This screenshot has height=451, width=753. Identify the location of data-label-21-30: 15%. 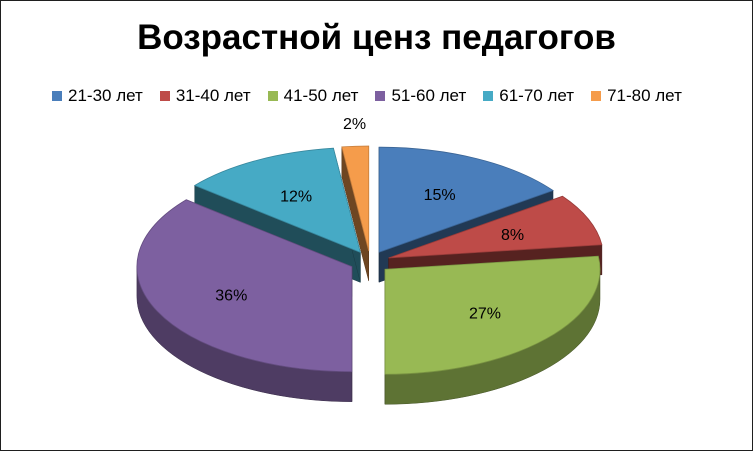
(440, 195).